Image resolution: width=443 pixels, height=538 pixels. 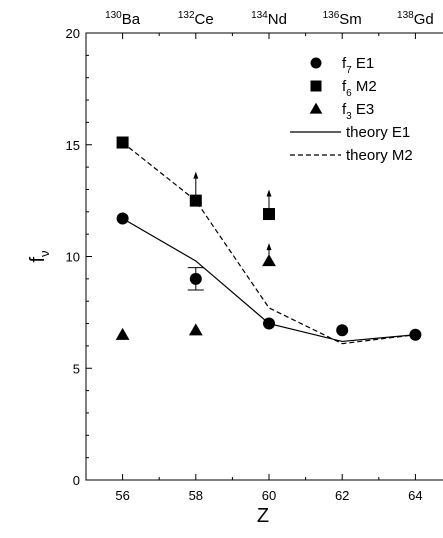 I want to click on y-tick-label: 0, so click(x=76, y=480).